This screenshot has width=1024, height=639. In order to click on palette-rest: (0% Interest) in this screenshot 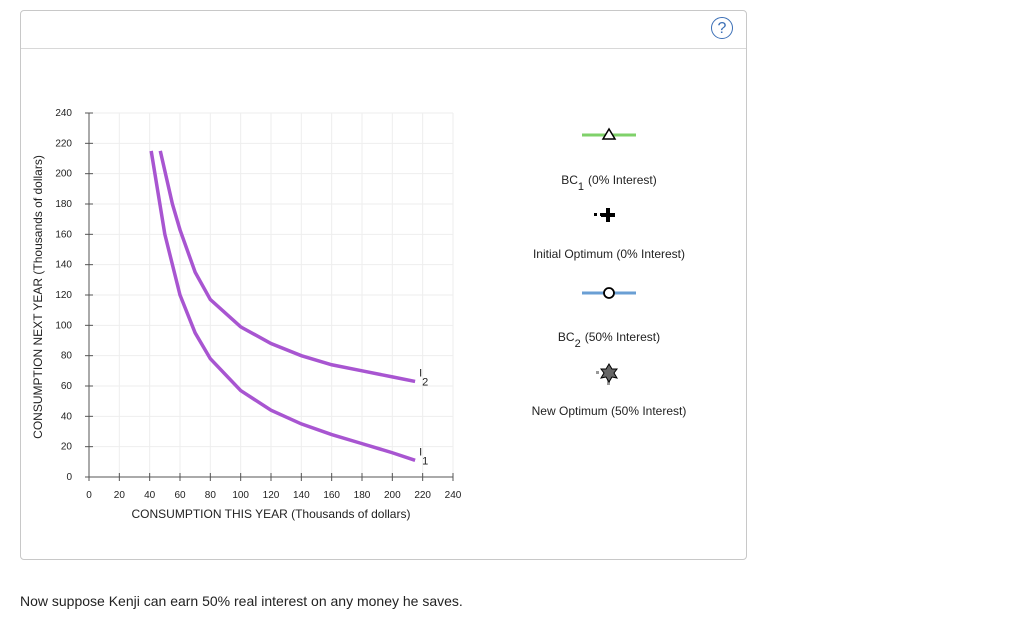, I will do `click(622, 180)`.